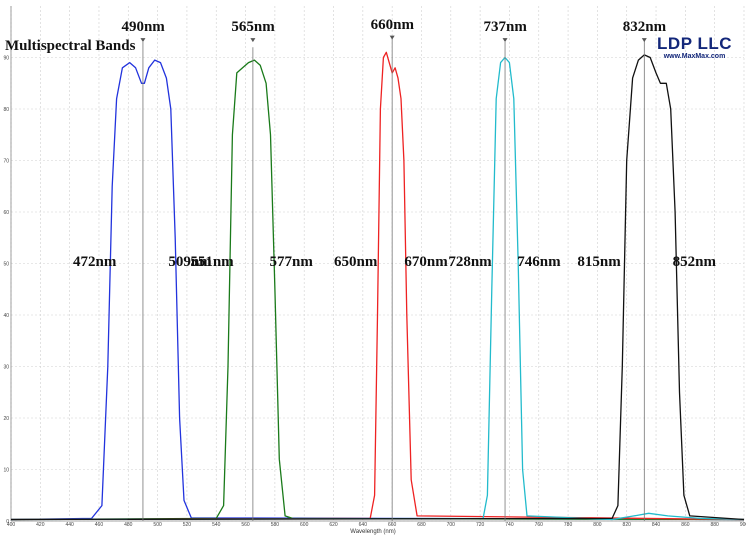  Describe the element at coordinates (212, 261) in the screenshot. I see `annotation-label: 551nm` at that location.